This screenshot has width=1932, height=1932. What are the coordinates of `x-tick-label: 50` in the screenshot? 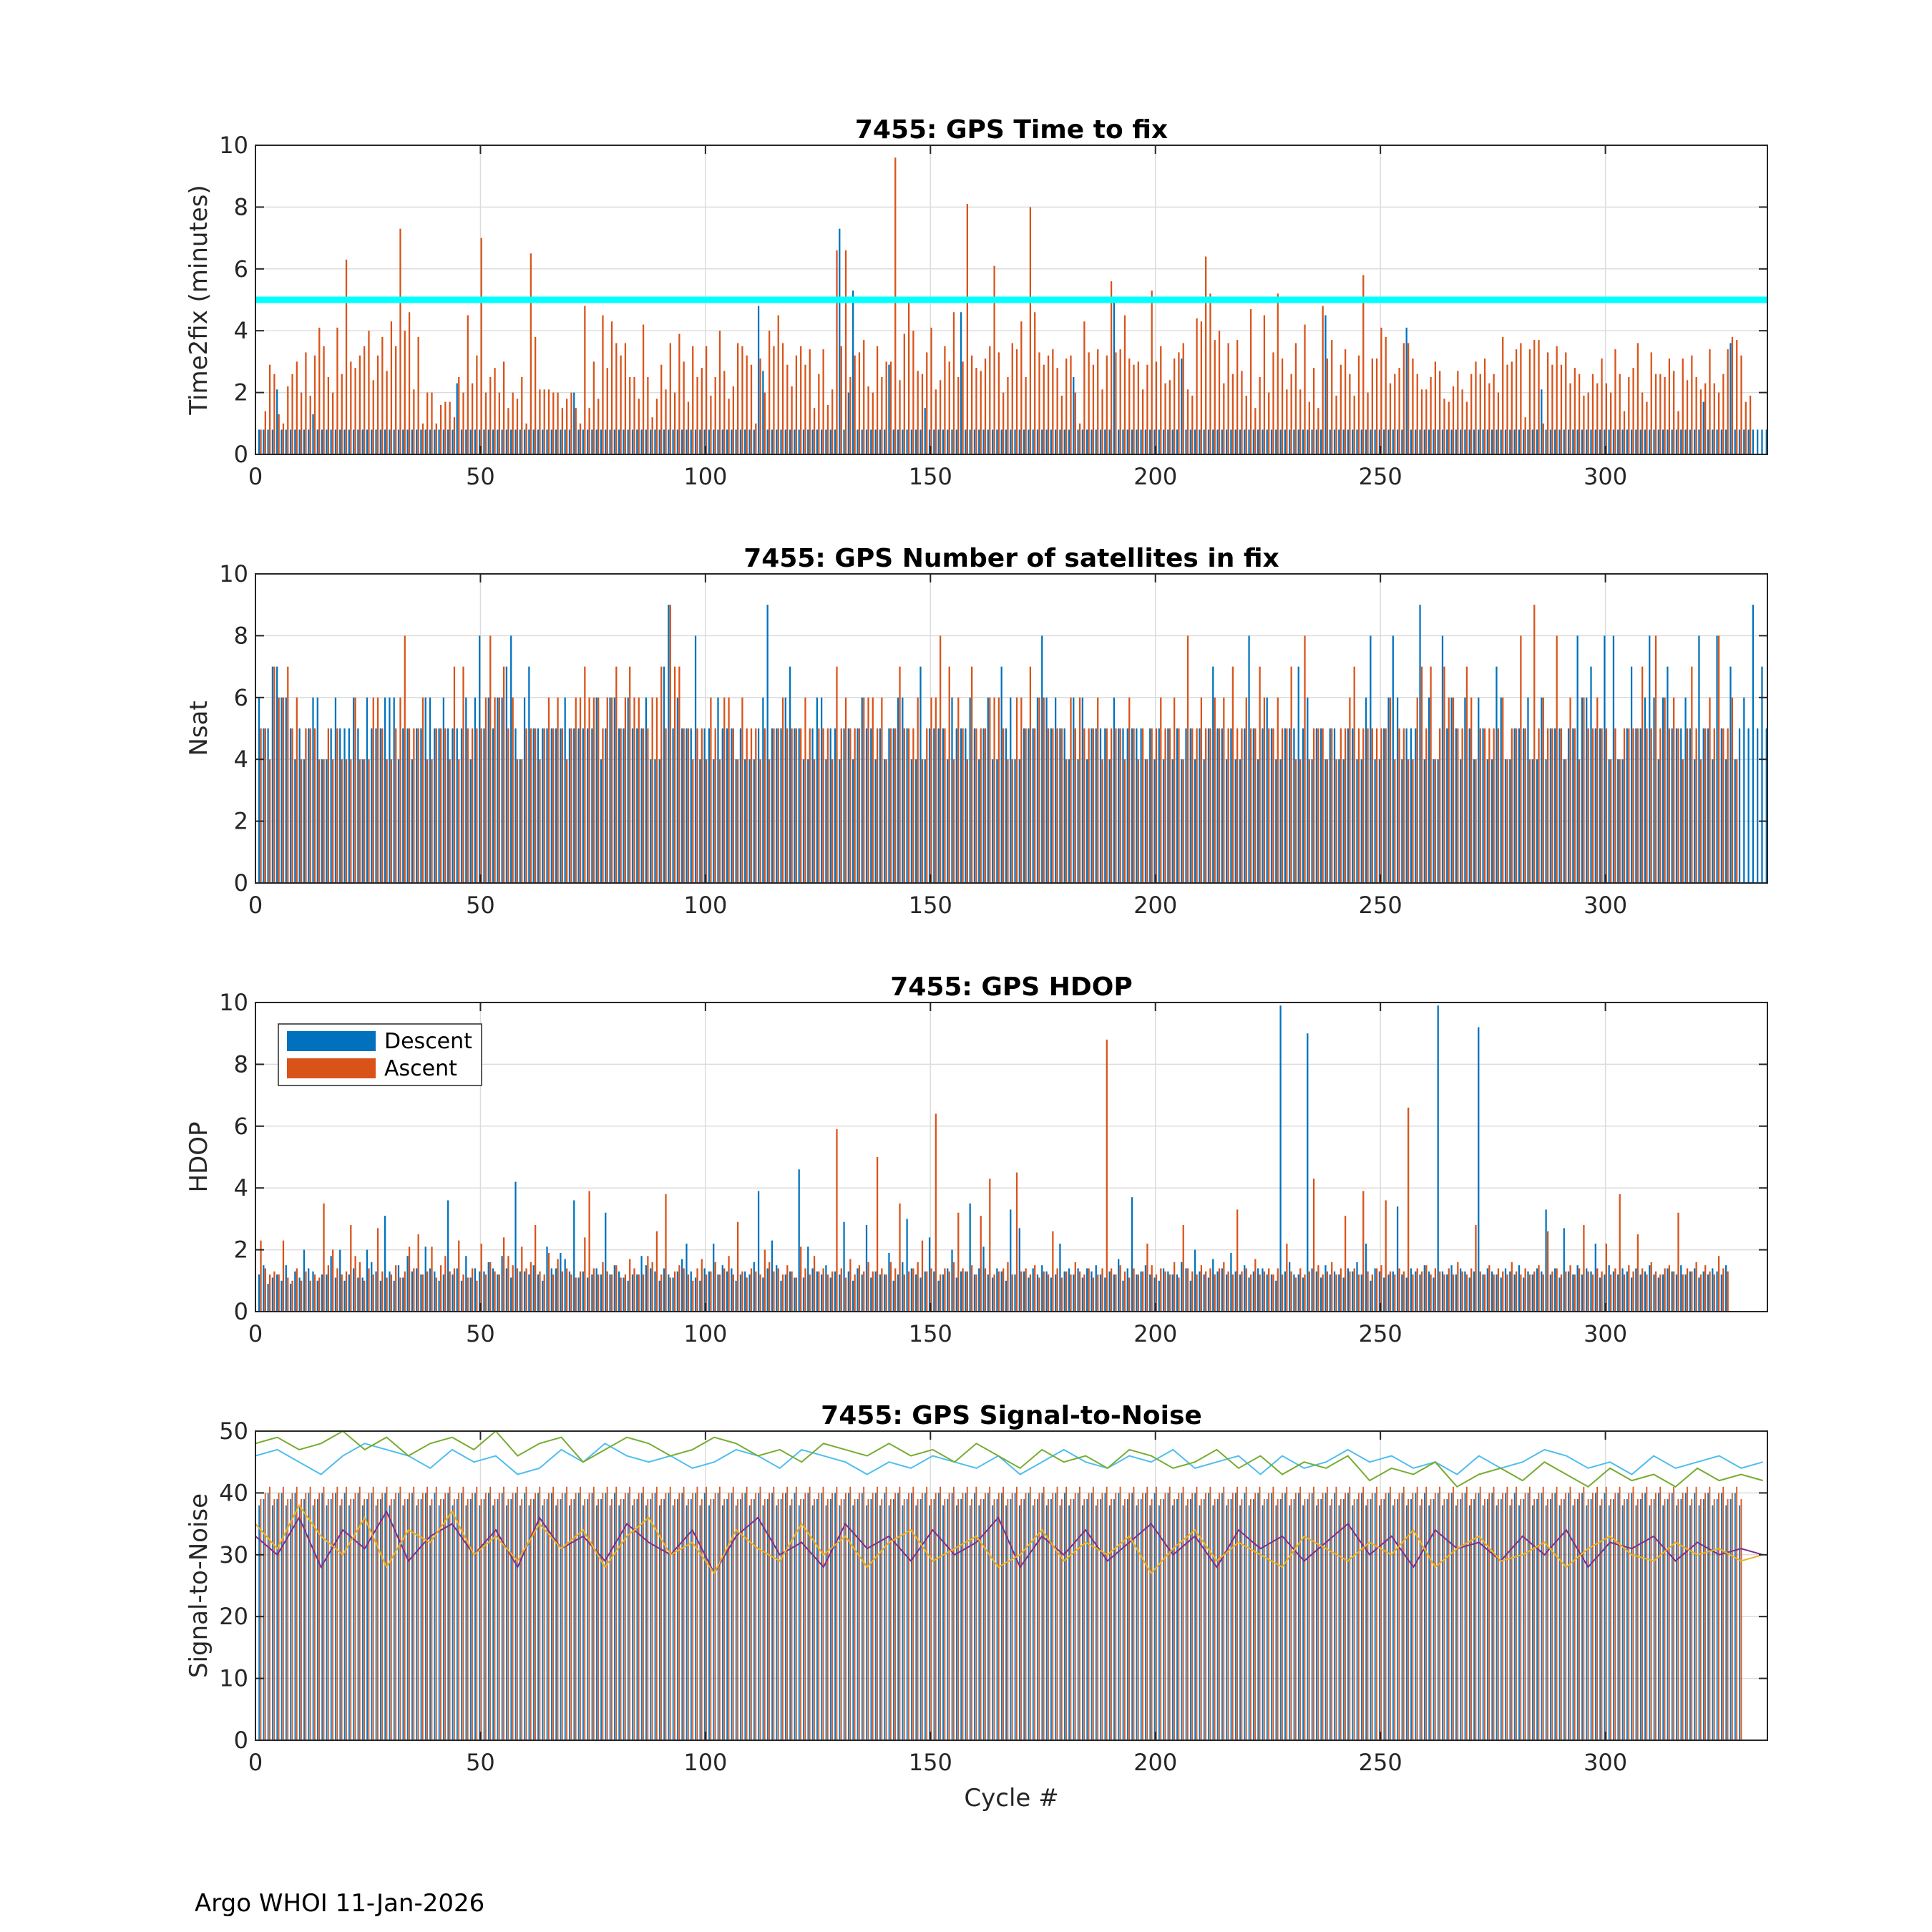 It's located at (480, 905).